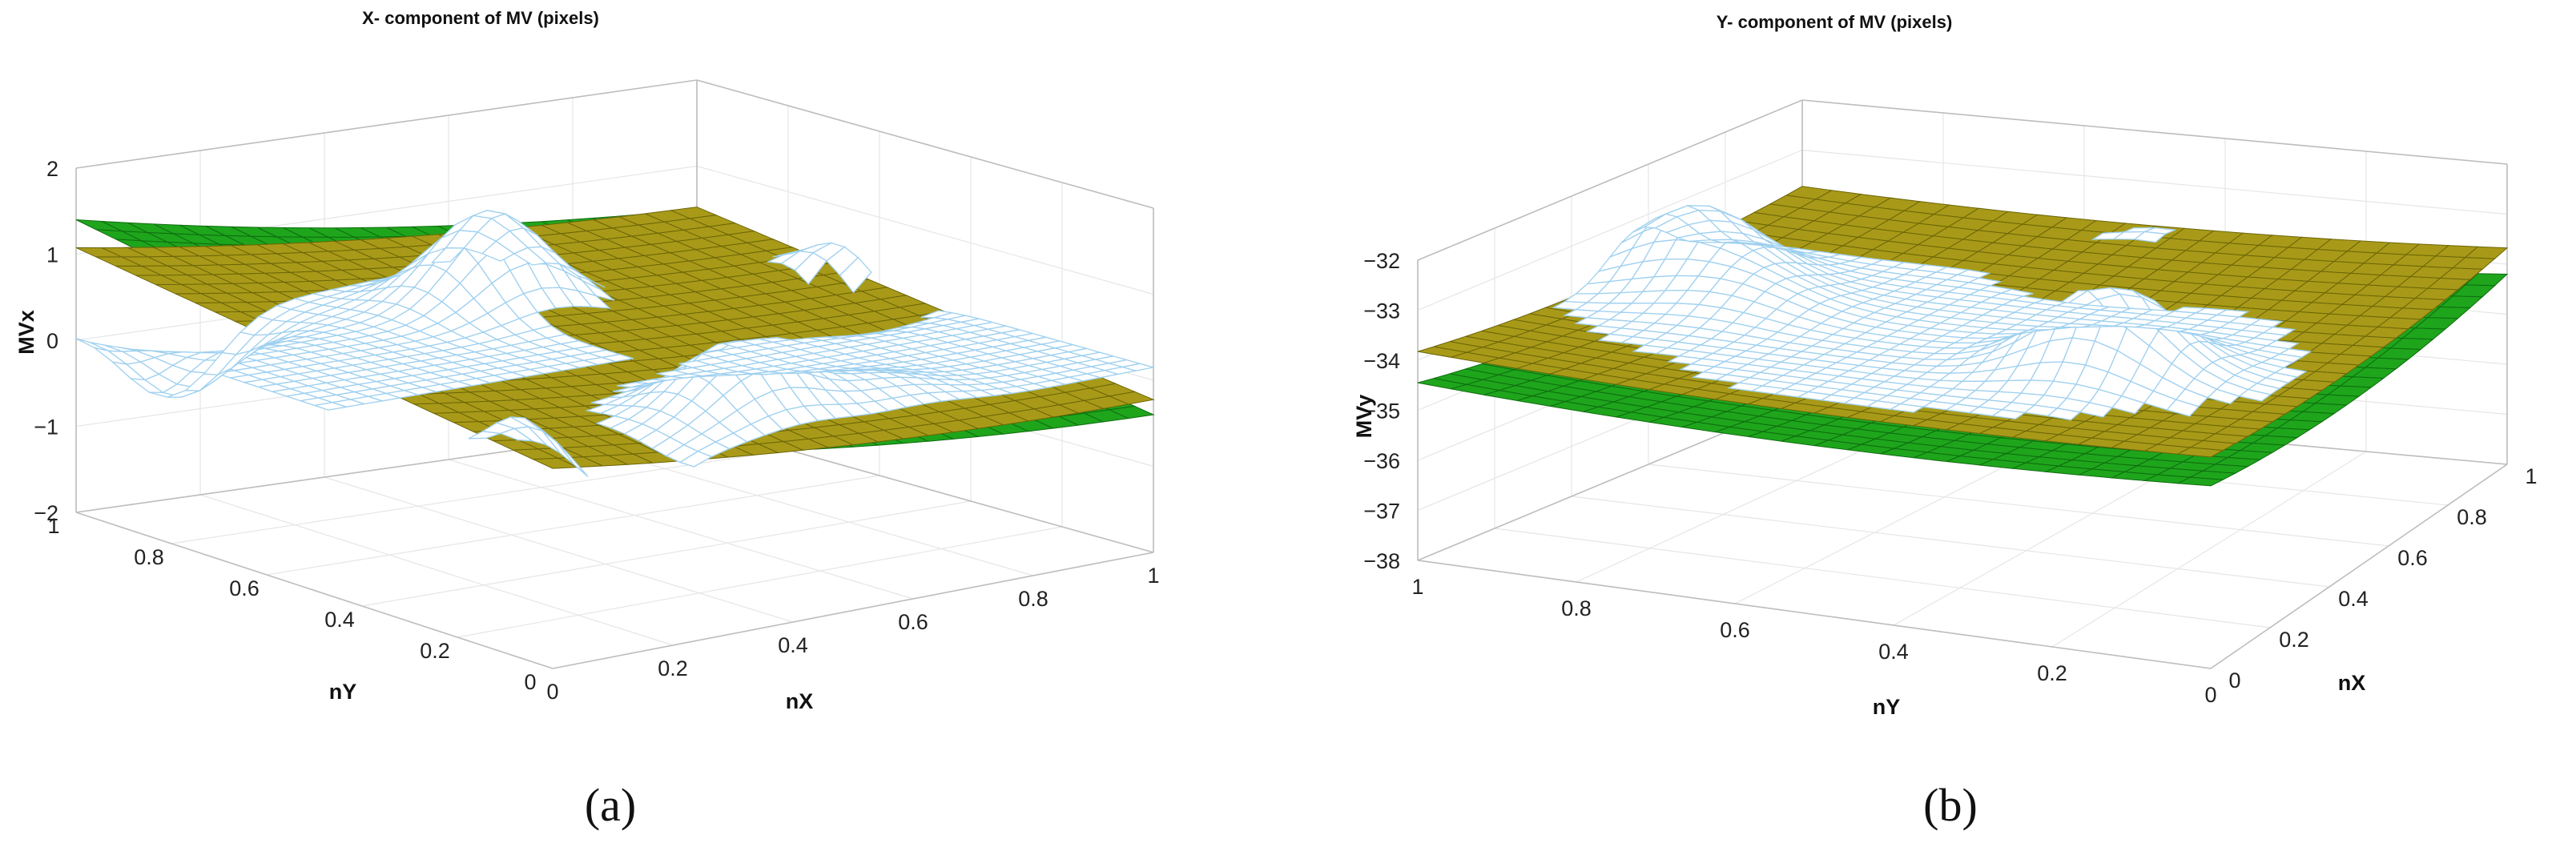 The image size is (2576, 851). What do you see at coordinates (615, 342) in the screenshot?
I see `panel-a-surfaces` at bounding box center [615, 342].